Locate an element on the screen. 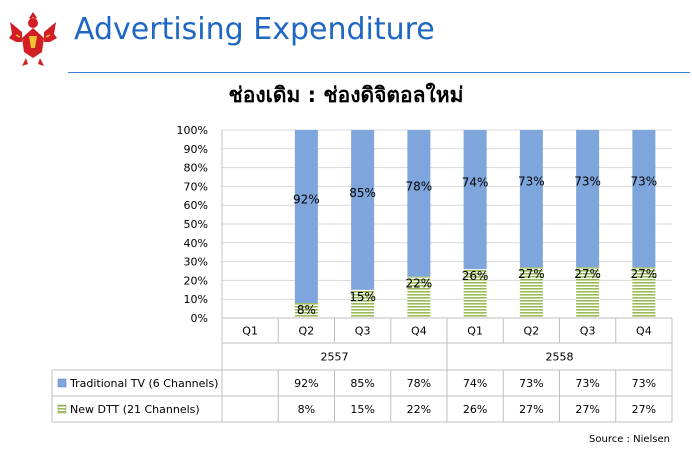  group-label: 2558 is located at coordinates (560, 357).